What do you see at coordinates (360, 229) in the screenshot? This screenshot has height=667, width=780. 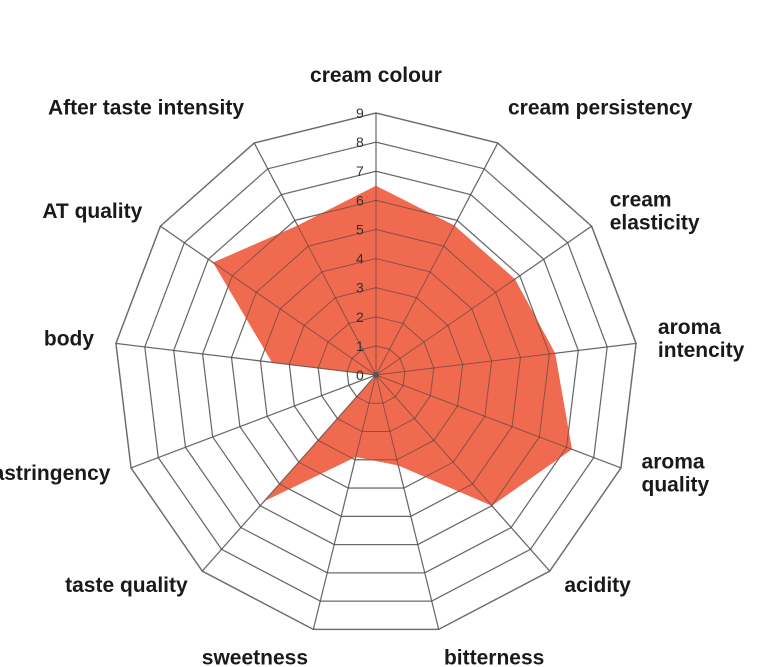 I see `tick-label-5: 5` at bounding box center [360, 229].